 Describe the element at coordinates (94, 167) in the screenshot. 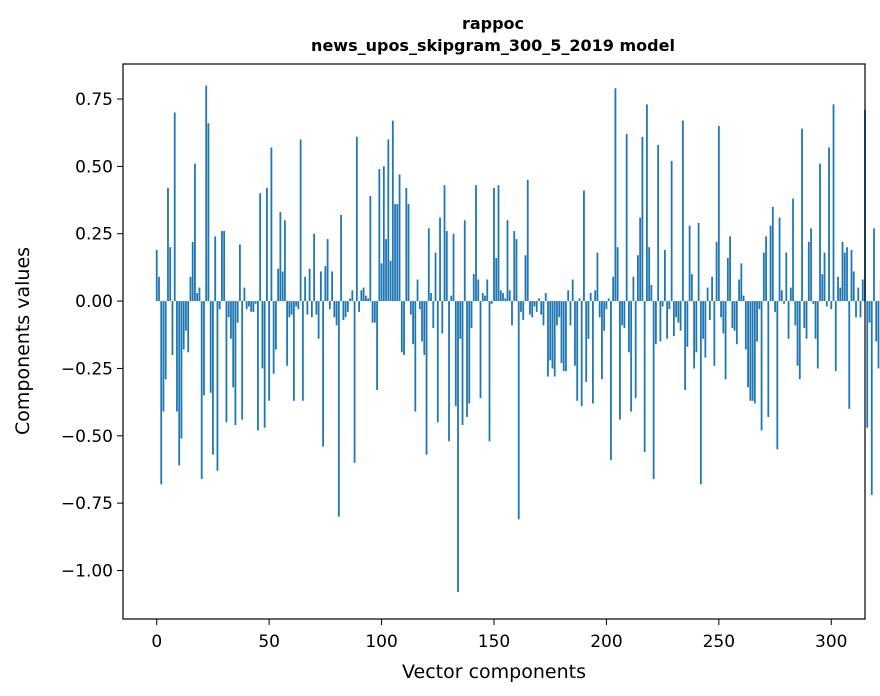

I see `y-tick-label: 0.50` at that location.